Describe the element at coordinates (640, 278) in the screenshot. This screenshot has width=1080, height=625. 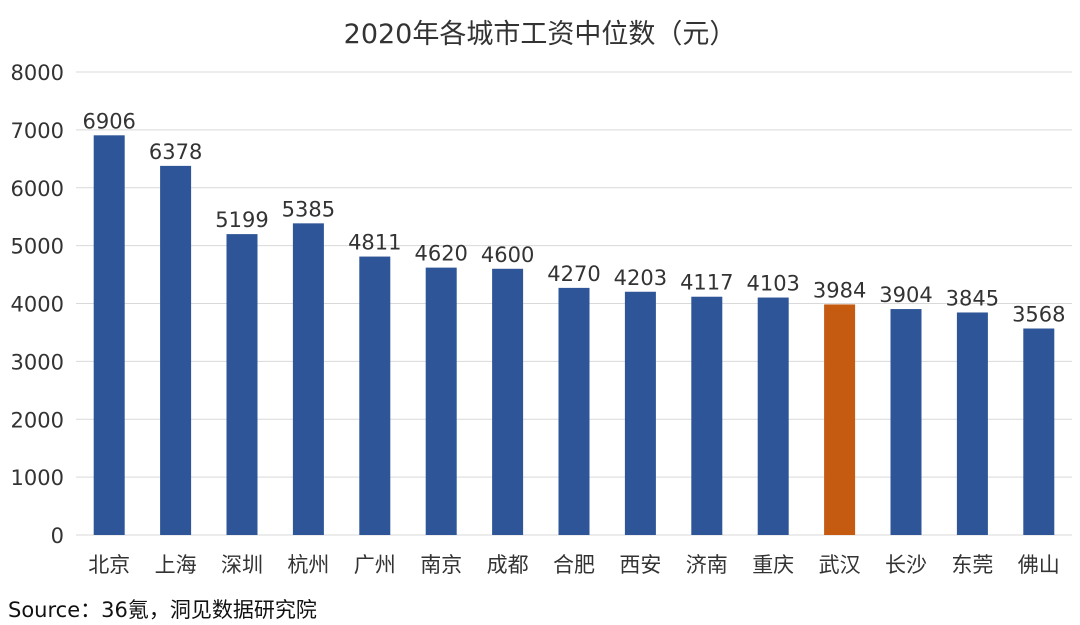
I see `data-label: 4203` at that location.